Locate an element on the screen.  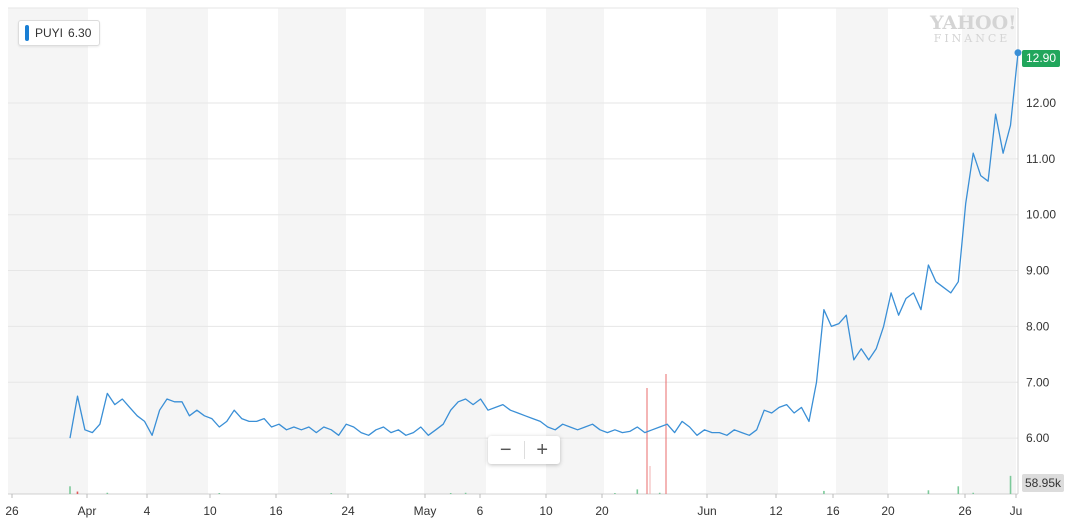
x-tick-label: 4 is located at coordinates (147, 511).